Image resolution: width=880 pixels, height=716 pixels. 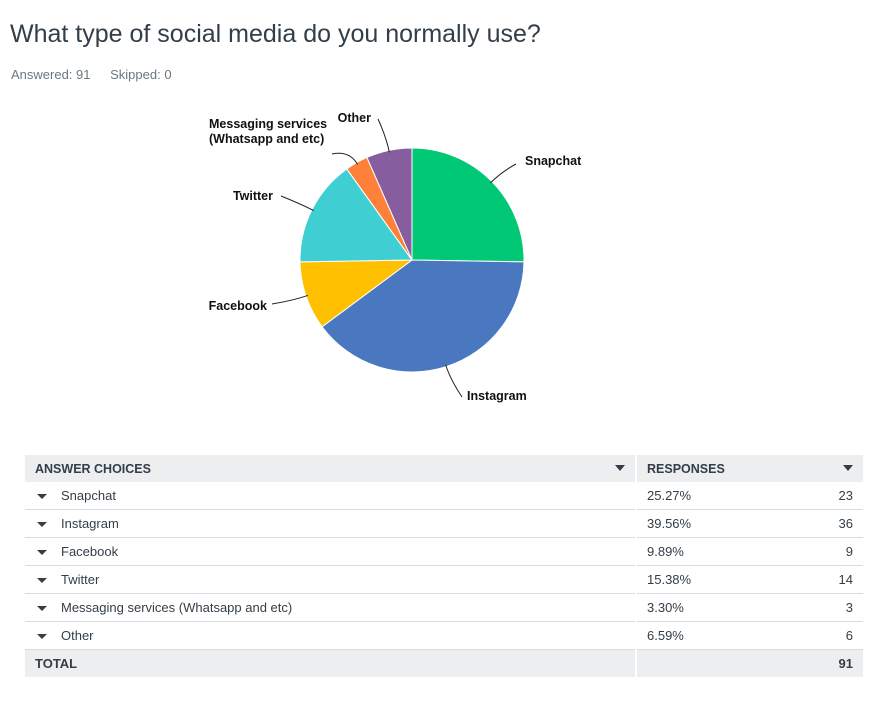 What do you see at coordinates (330, 635) in the screenshot?
I see `answer-choice-cell: Other` at bounding box center [330, 635].